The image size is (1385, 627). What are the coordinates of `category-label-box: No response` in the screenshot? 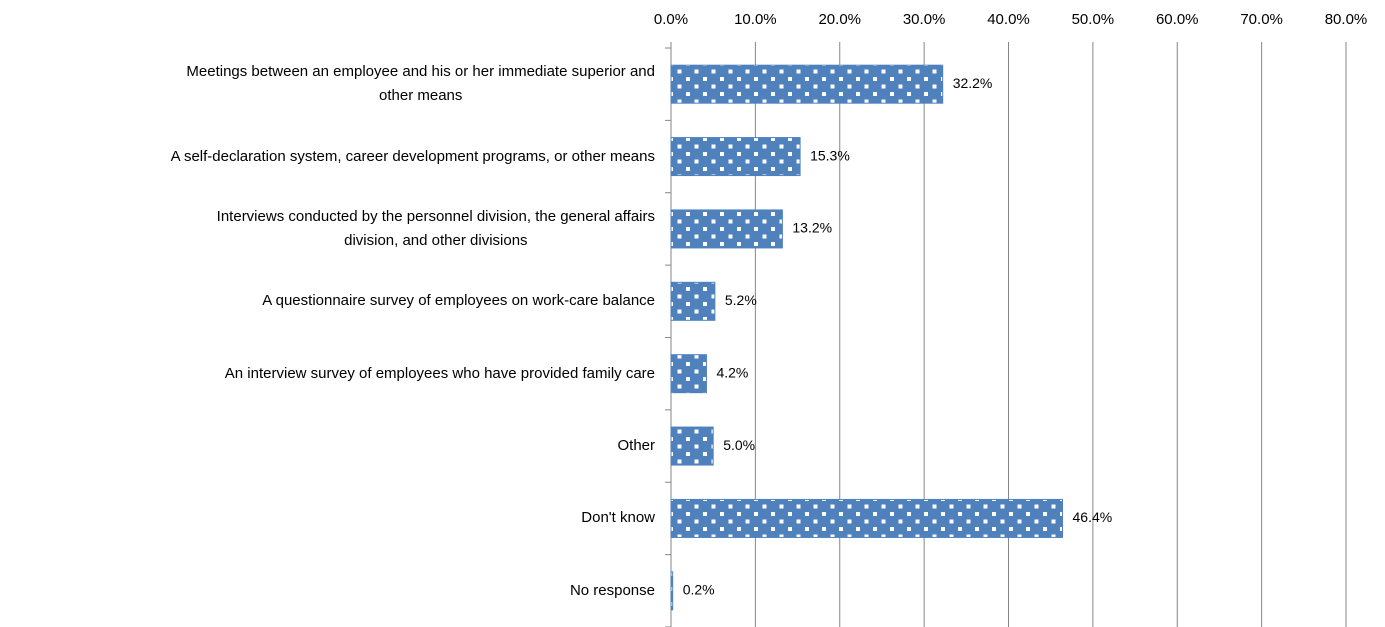 It's located at (612, 591).